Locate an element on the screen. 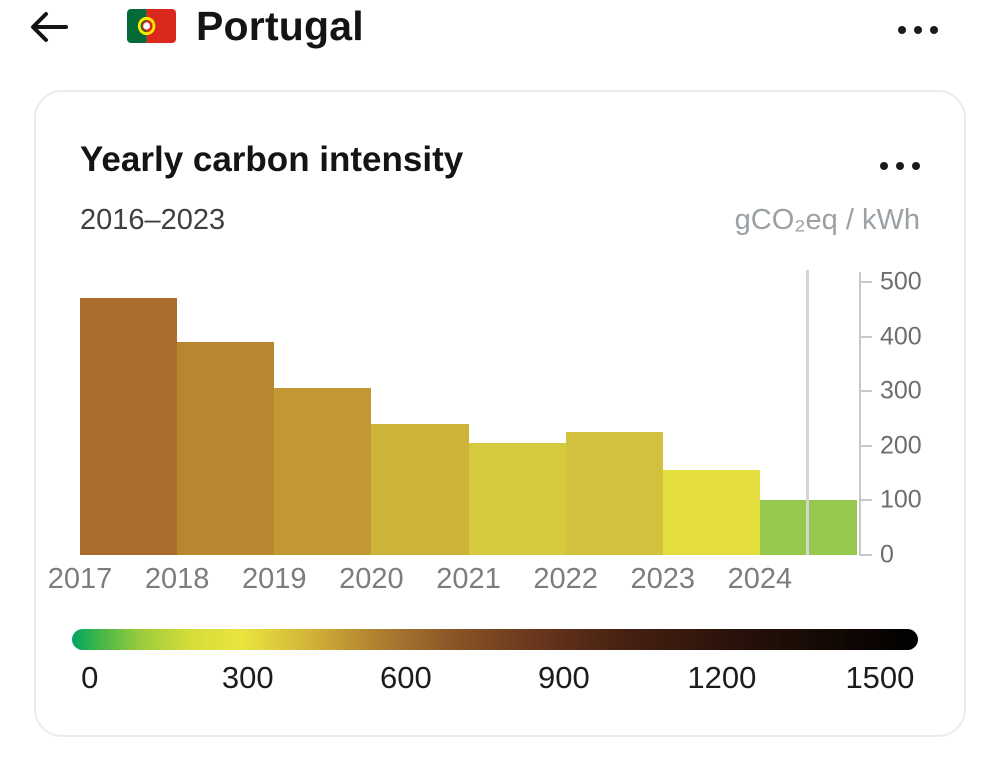 This screenshot has width=1000, height=777. x-axis-label-2022: 2022 is located at coordinates (565, 579).